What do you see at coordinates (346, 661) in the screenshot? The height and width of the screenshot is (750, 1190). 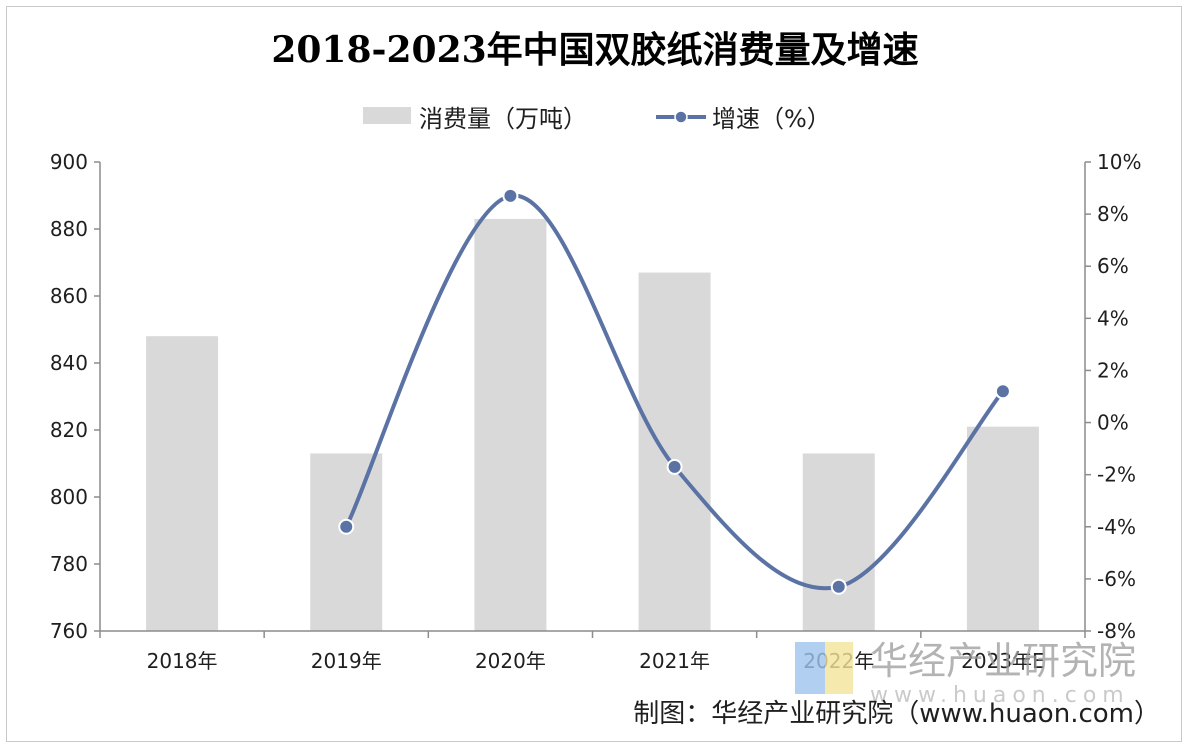 I see `category-label-1: 2019年` at bounding box center [346, 661].